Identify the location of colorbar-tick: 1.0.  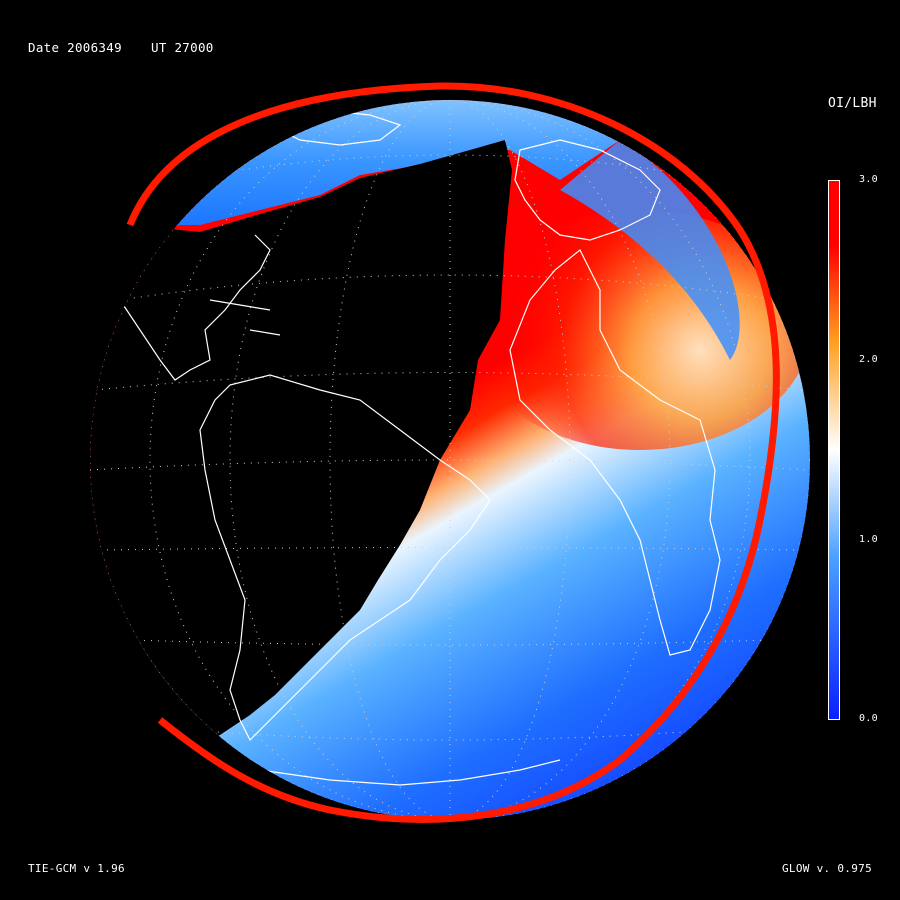
(868, 539).